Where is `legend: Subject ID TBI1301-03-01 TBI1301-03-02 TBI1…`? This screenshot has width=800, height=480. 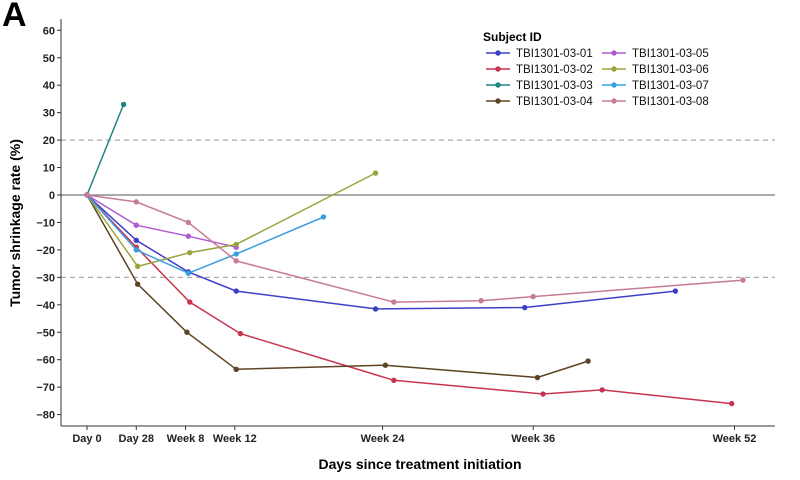
legend: Subject ID TBI1301-03-01 TBI1301-03-02 TBI1… is located at coordinates (596, 69).